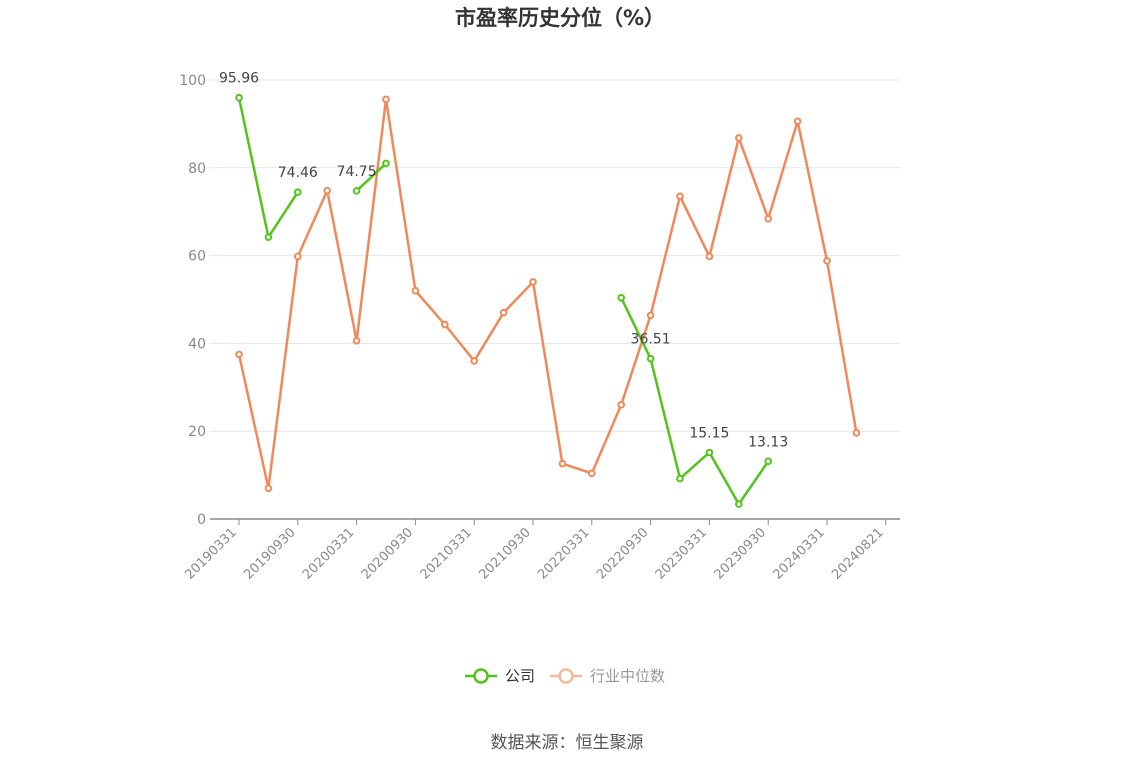 This screenshot has width=1134, height=766. What do you see at coordinates (567, 743) in the screenshot?
I see `data-source: 数据来源：恒生聚源` at bounding box center [567, 743].